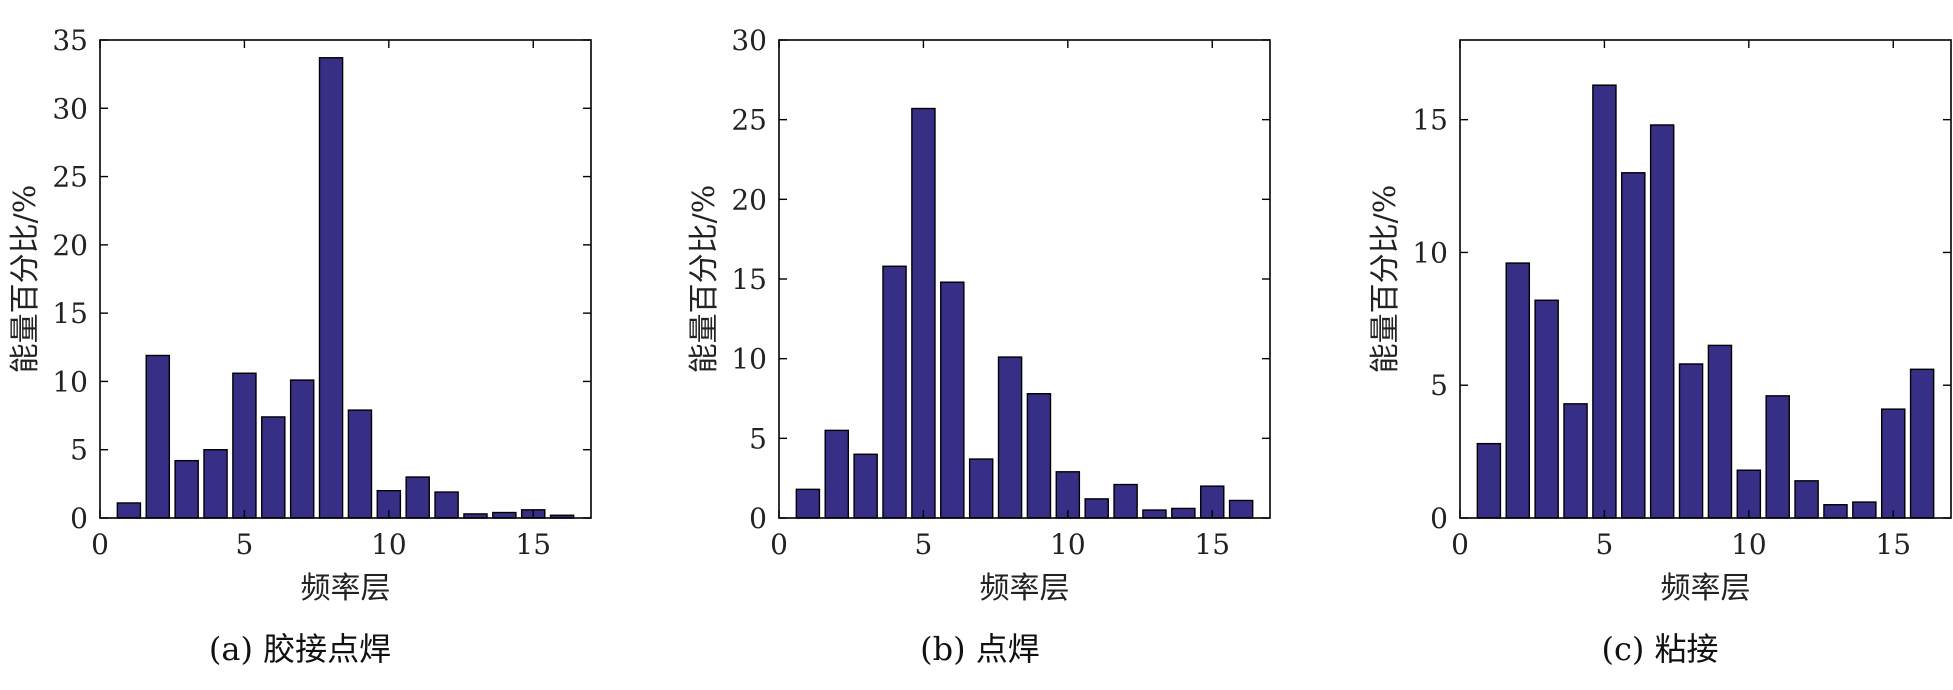  What do you see at coordinates (980, 649) in the screenshot?
I see `panel-caption: (b) 点焊` at bounding box center [980, 649].